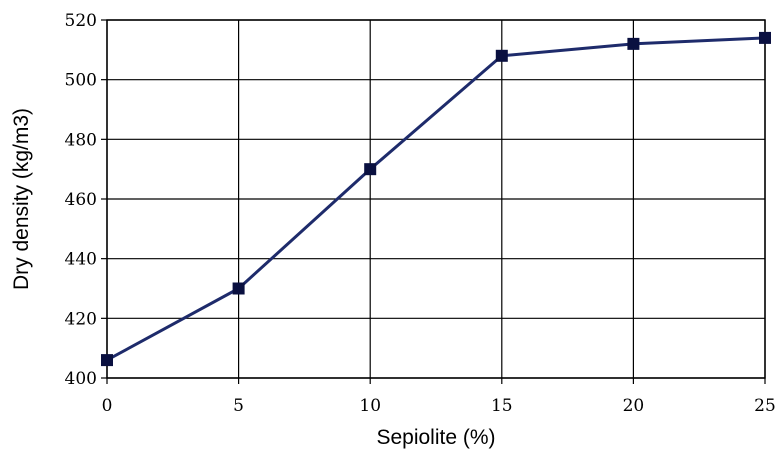 This screenshot has width=779, height=451. What do you see at coordinates (81, 200) in the screenshot?
I see `y-tick-label: 460` at bounding box center [81, 200].